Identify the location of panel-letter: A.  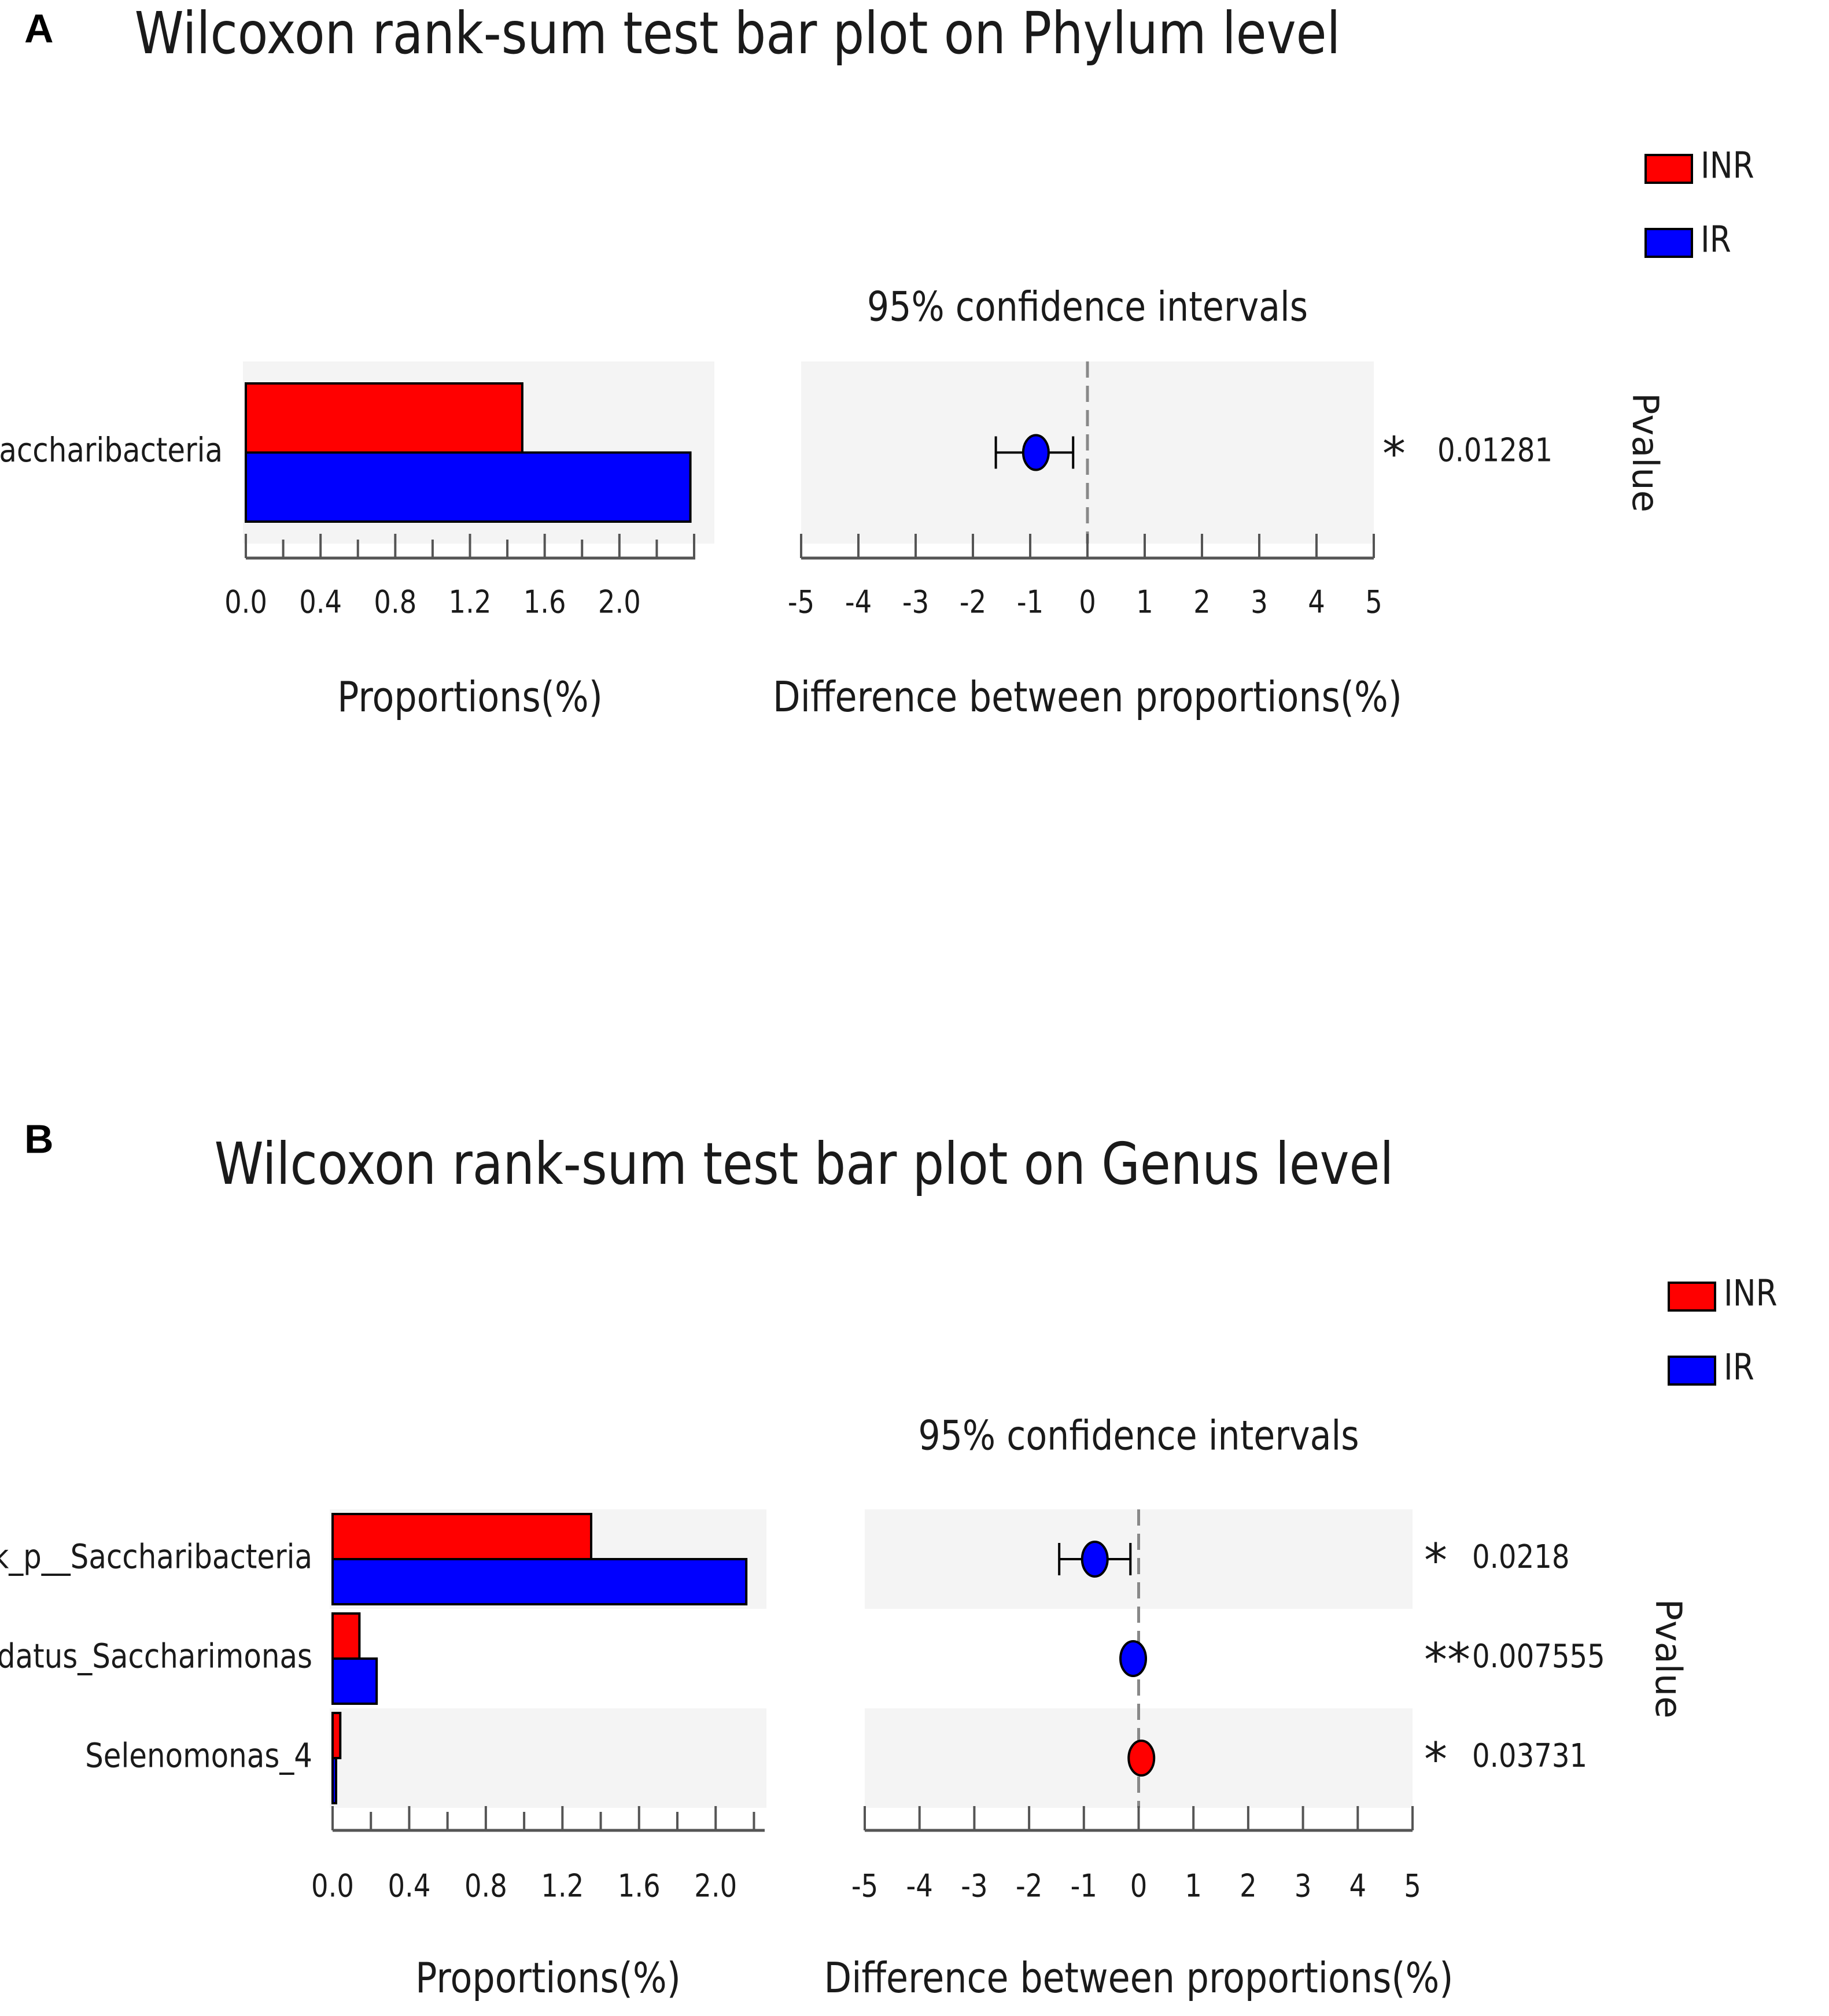
(39, 28).